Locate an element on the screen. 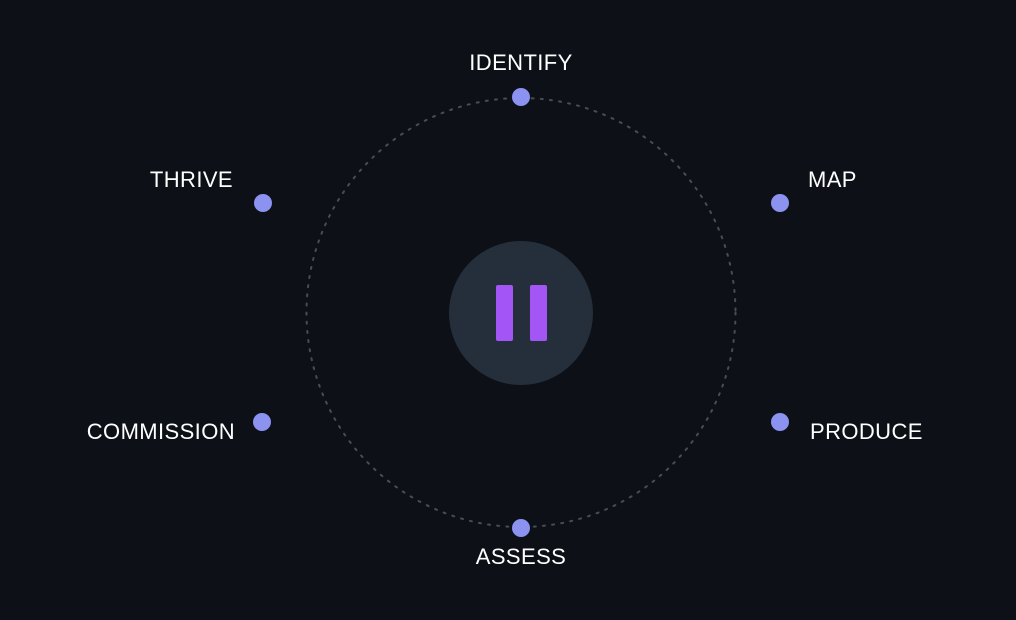  pause-button is located at coordinates (521, 313).